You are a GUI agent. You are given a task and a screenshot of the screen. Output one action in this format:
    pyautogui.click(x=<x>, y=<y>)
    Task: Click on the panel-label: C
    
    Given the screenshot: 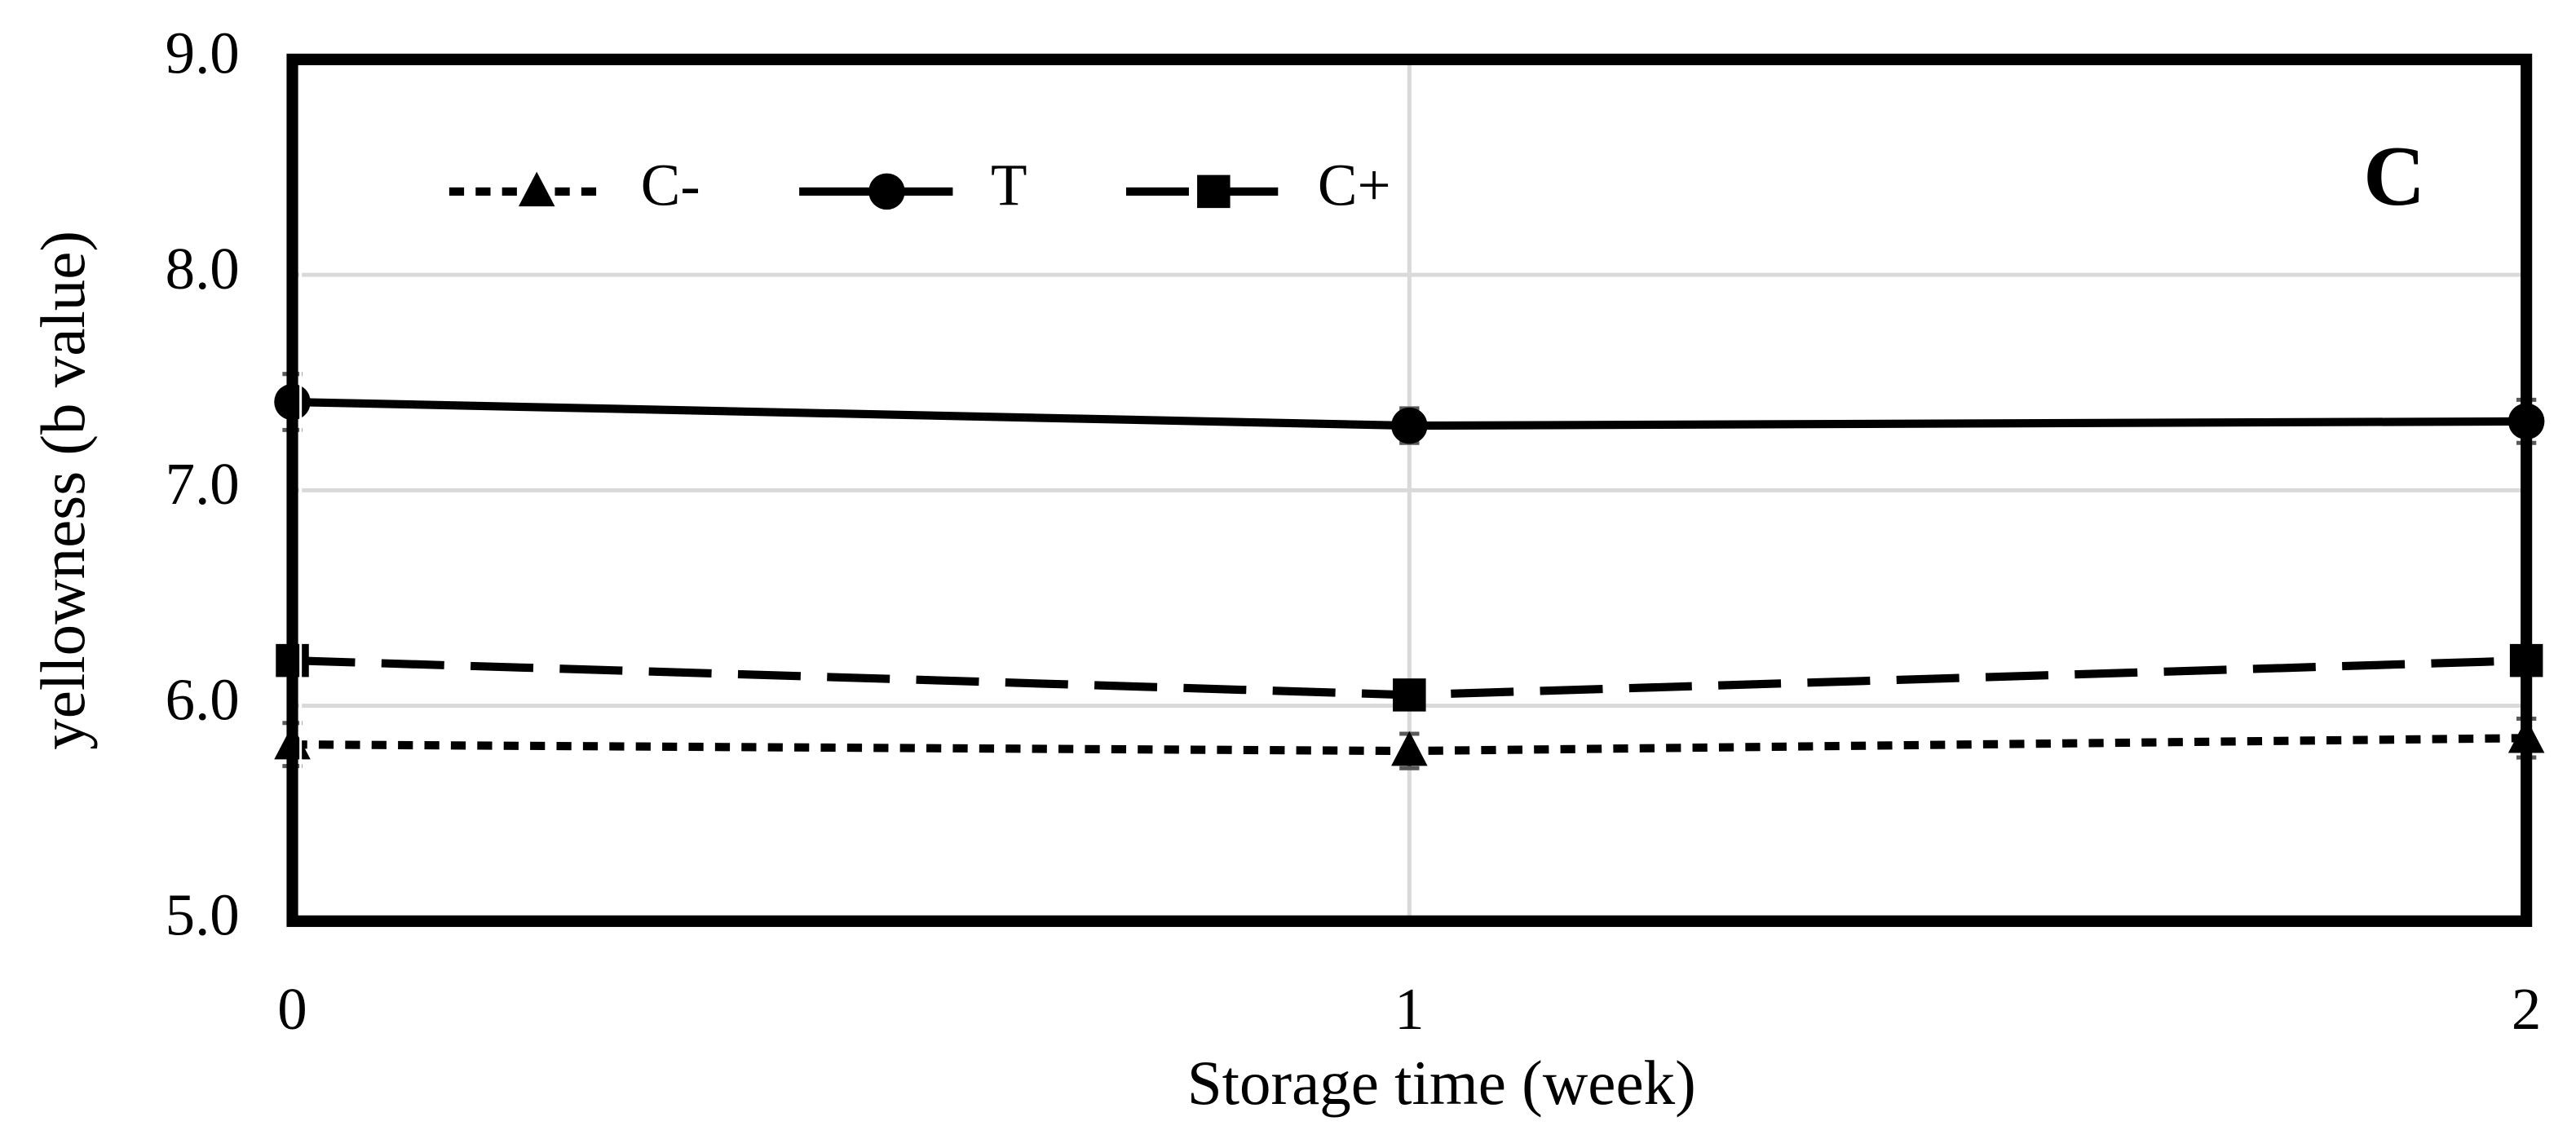 What is the action you would take?
    pyautogui.click(x=2394, y=175)
    